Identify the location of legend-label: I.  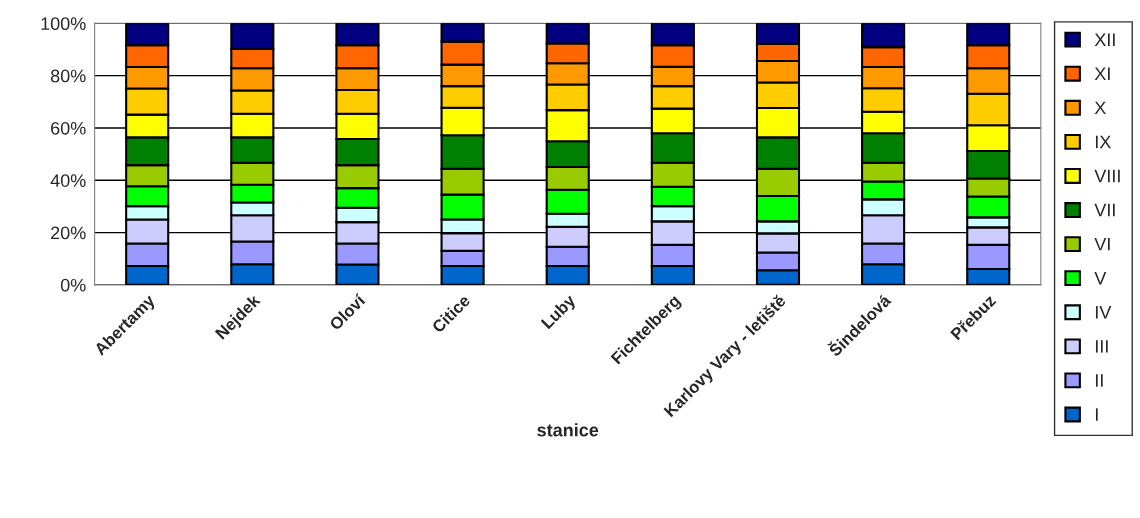
(1096, 414).